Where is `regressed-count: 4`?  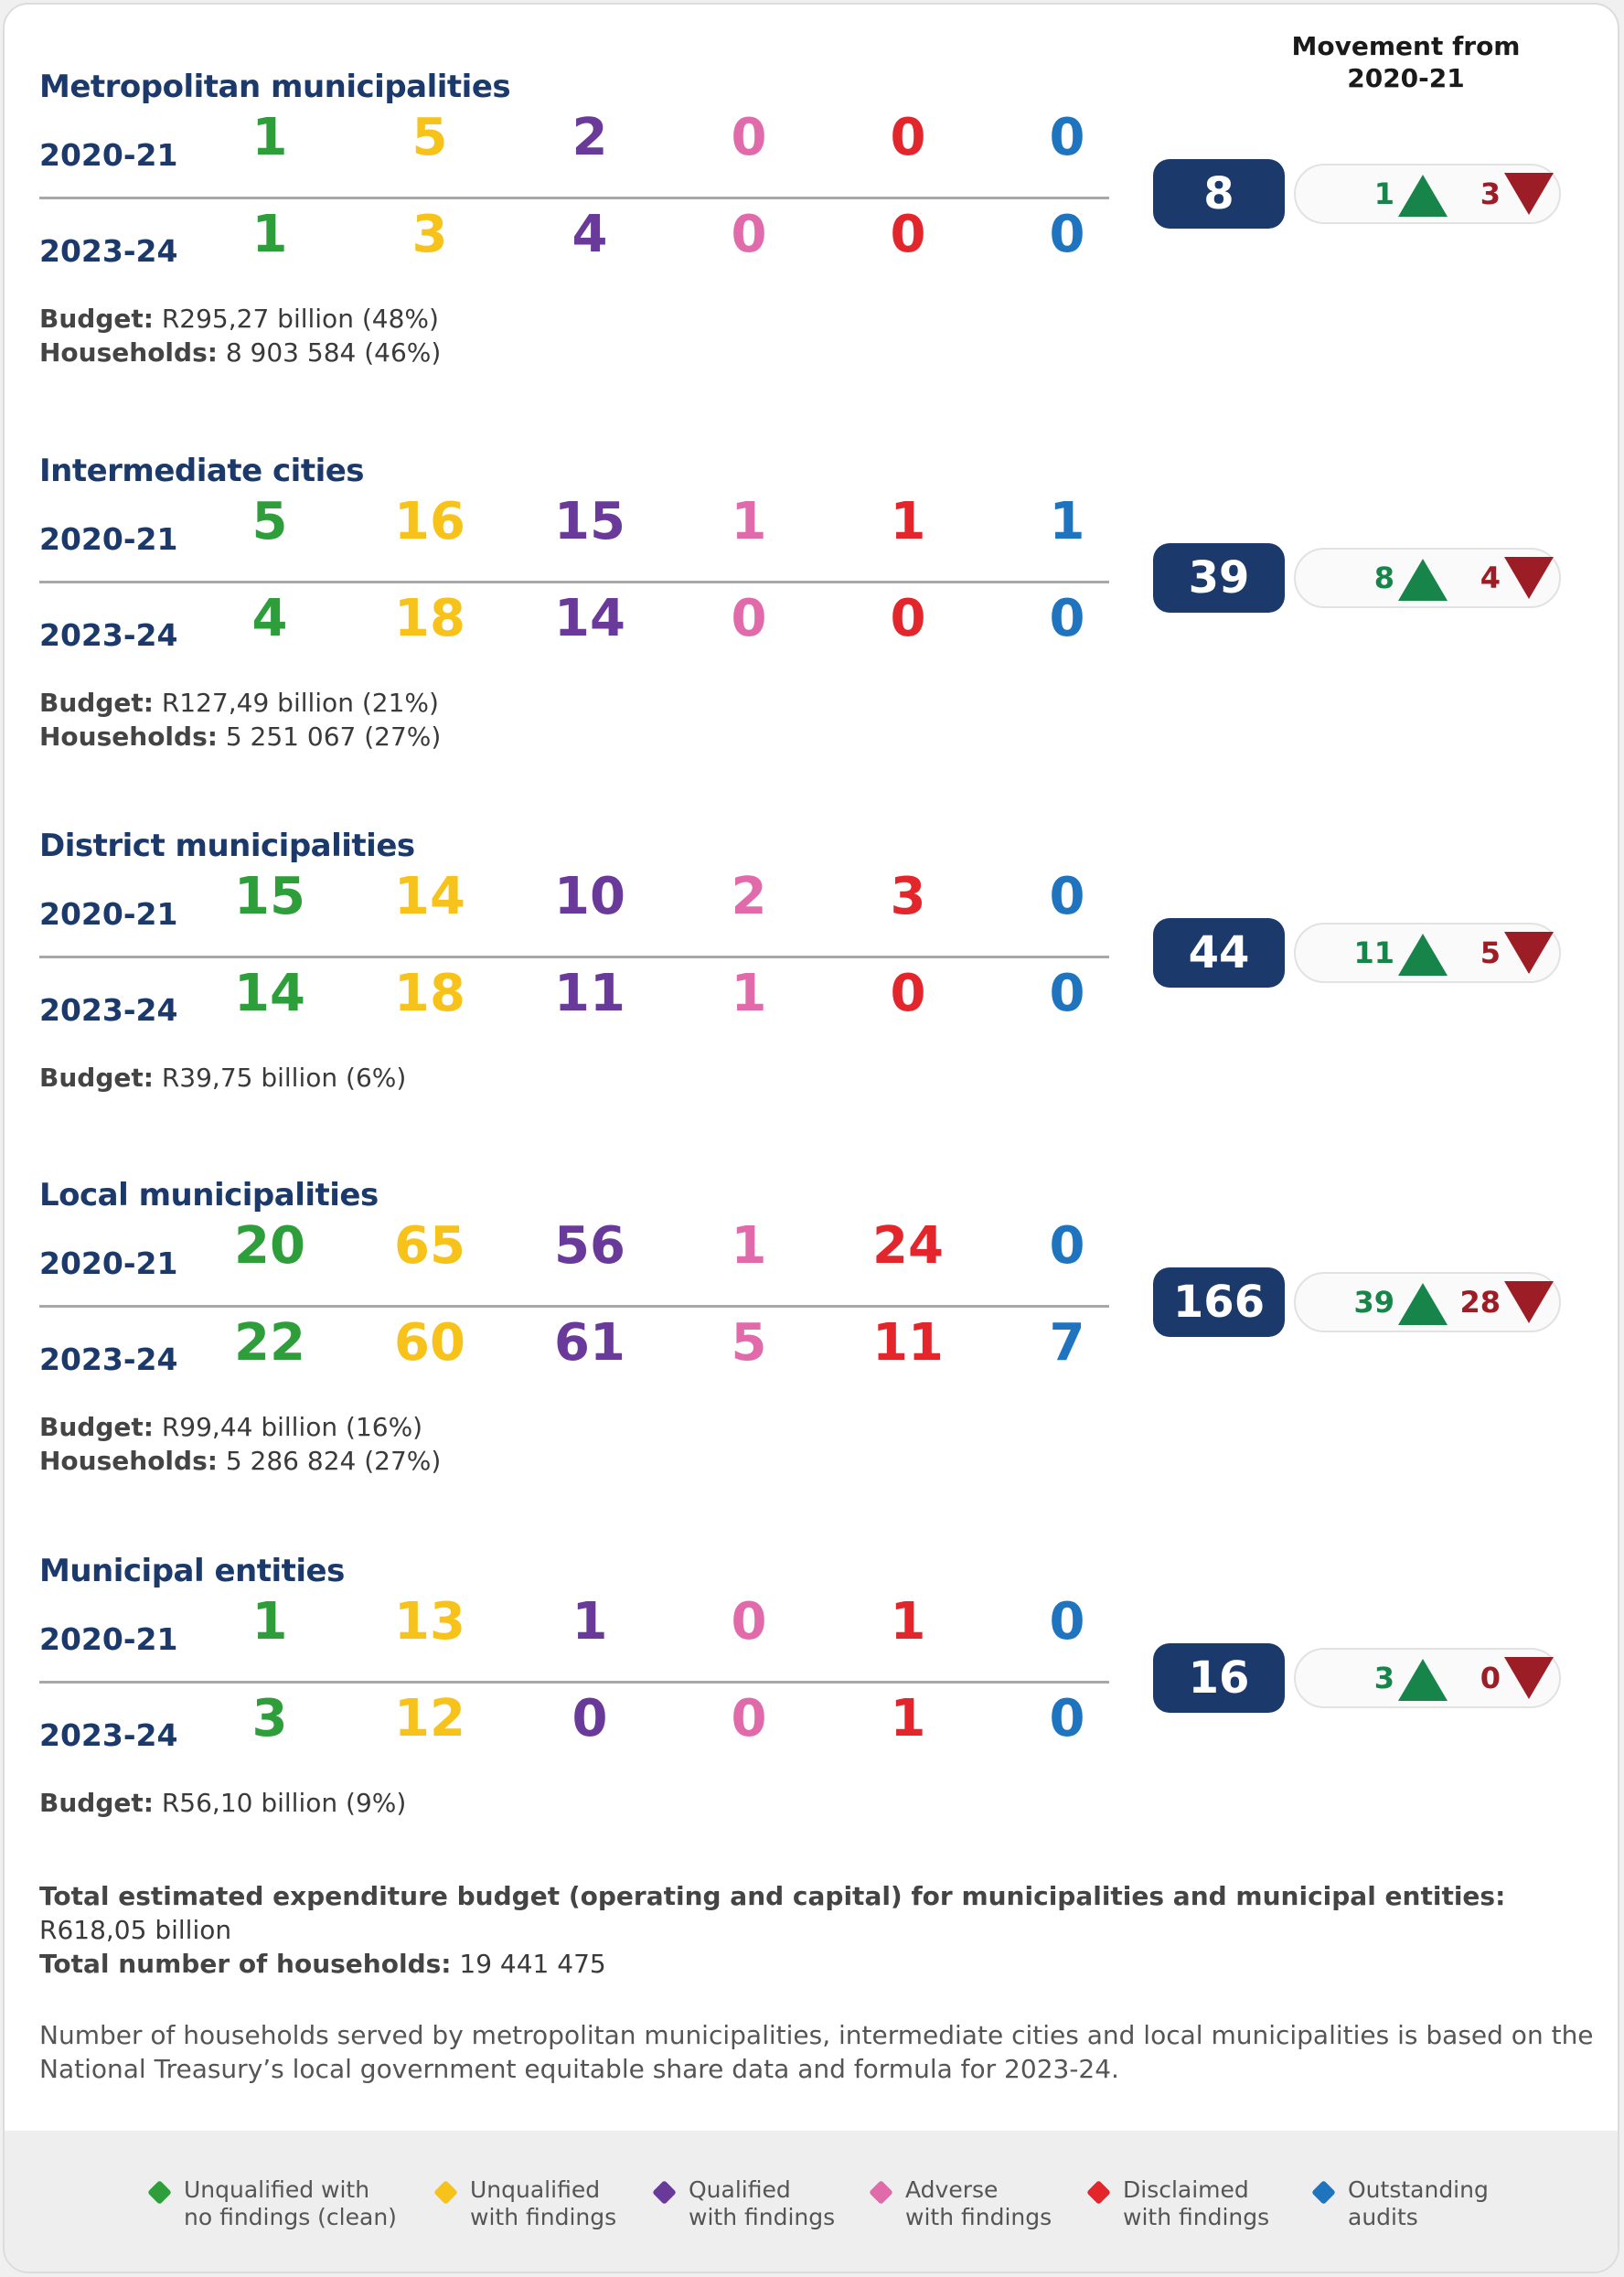
regressed-count: 4 is located at coordinates (1490, 578).